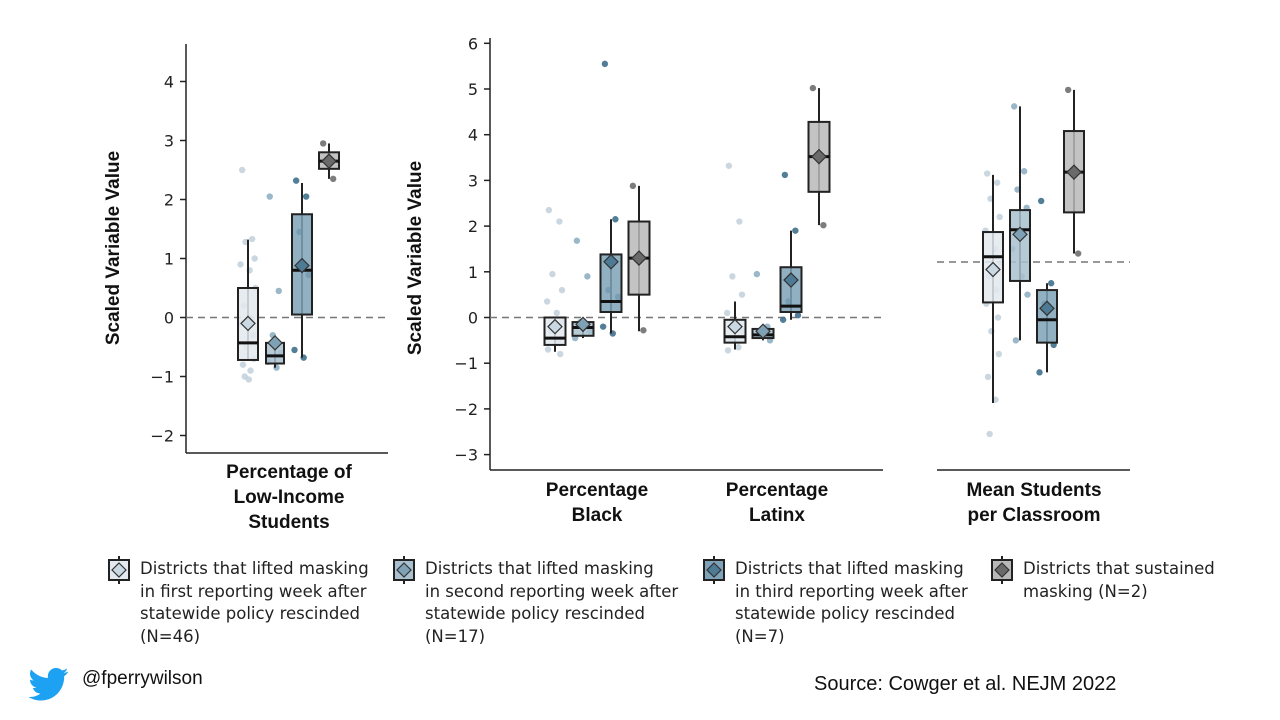  I want to click on y-tick-label: 6, so click(473, 43).